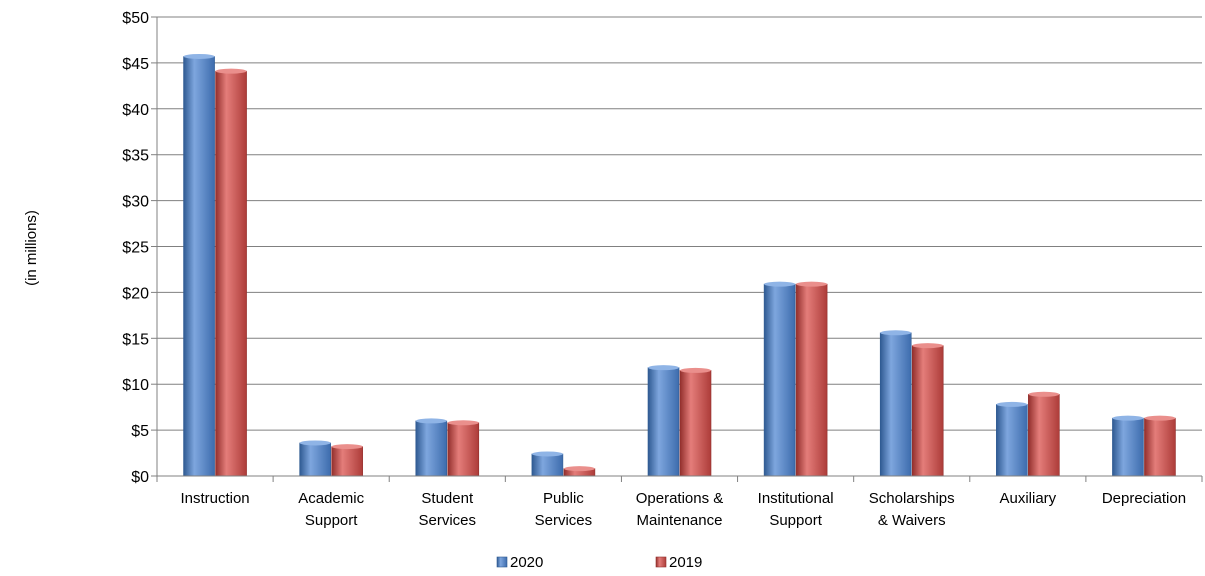 This screenshot has width=1205, height=576. I want to click on x-tick-label: Student, so click(447, 498).